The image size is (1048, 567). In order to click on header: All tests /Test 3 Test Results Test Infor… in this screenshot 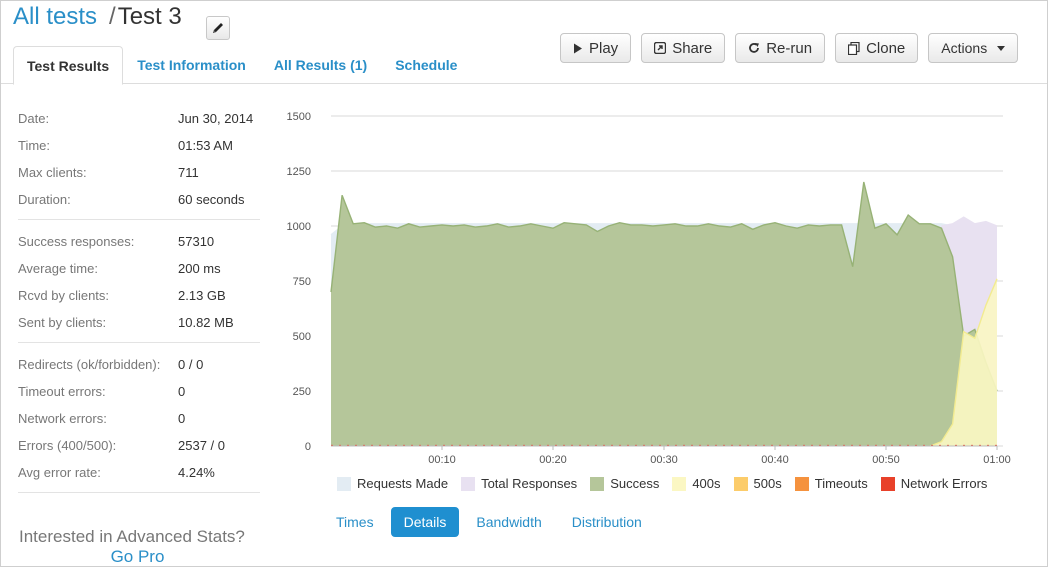, I will do `click(524, 43)`.